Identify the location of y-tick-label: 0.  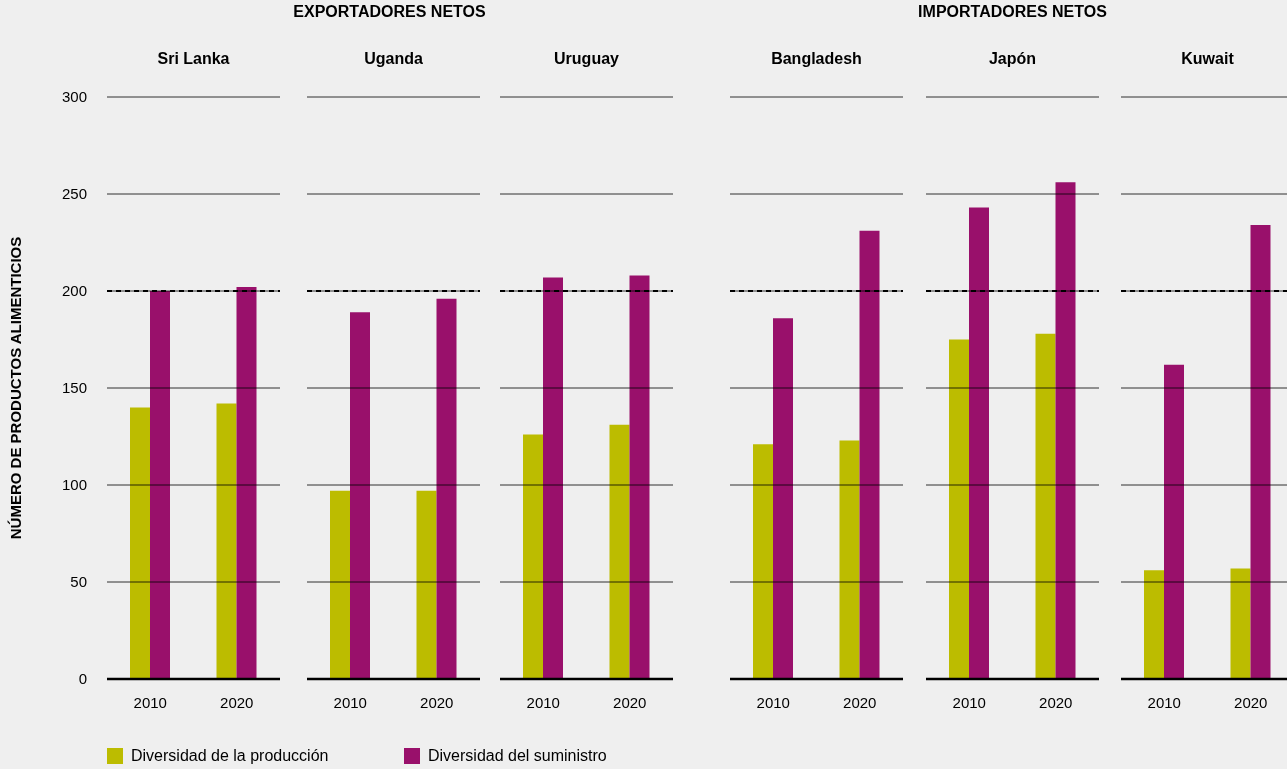
(82, 679).